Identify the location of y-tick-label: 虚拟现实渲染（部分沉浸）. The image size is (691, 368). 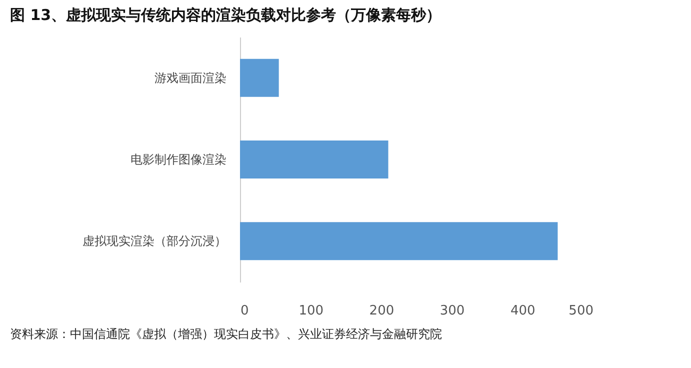
(154, 241).